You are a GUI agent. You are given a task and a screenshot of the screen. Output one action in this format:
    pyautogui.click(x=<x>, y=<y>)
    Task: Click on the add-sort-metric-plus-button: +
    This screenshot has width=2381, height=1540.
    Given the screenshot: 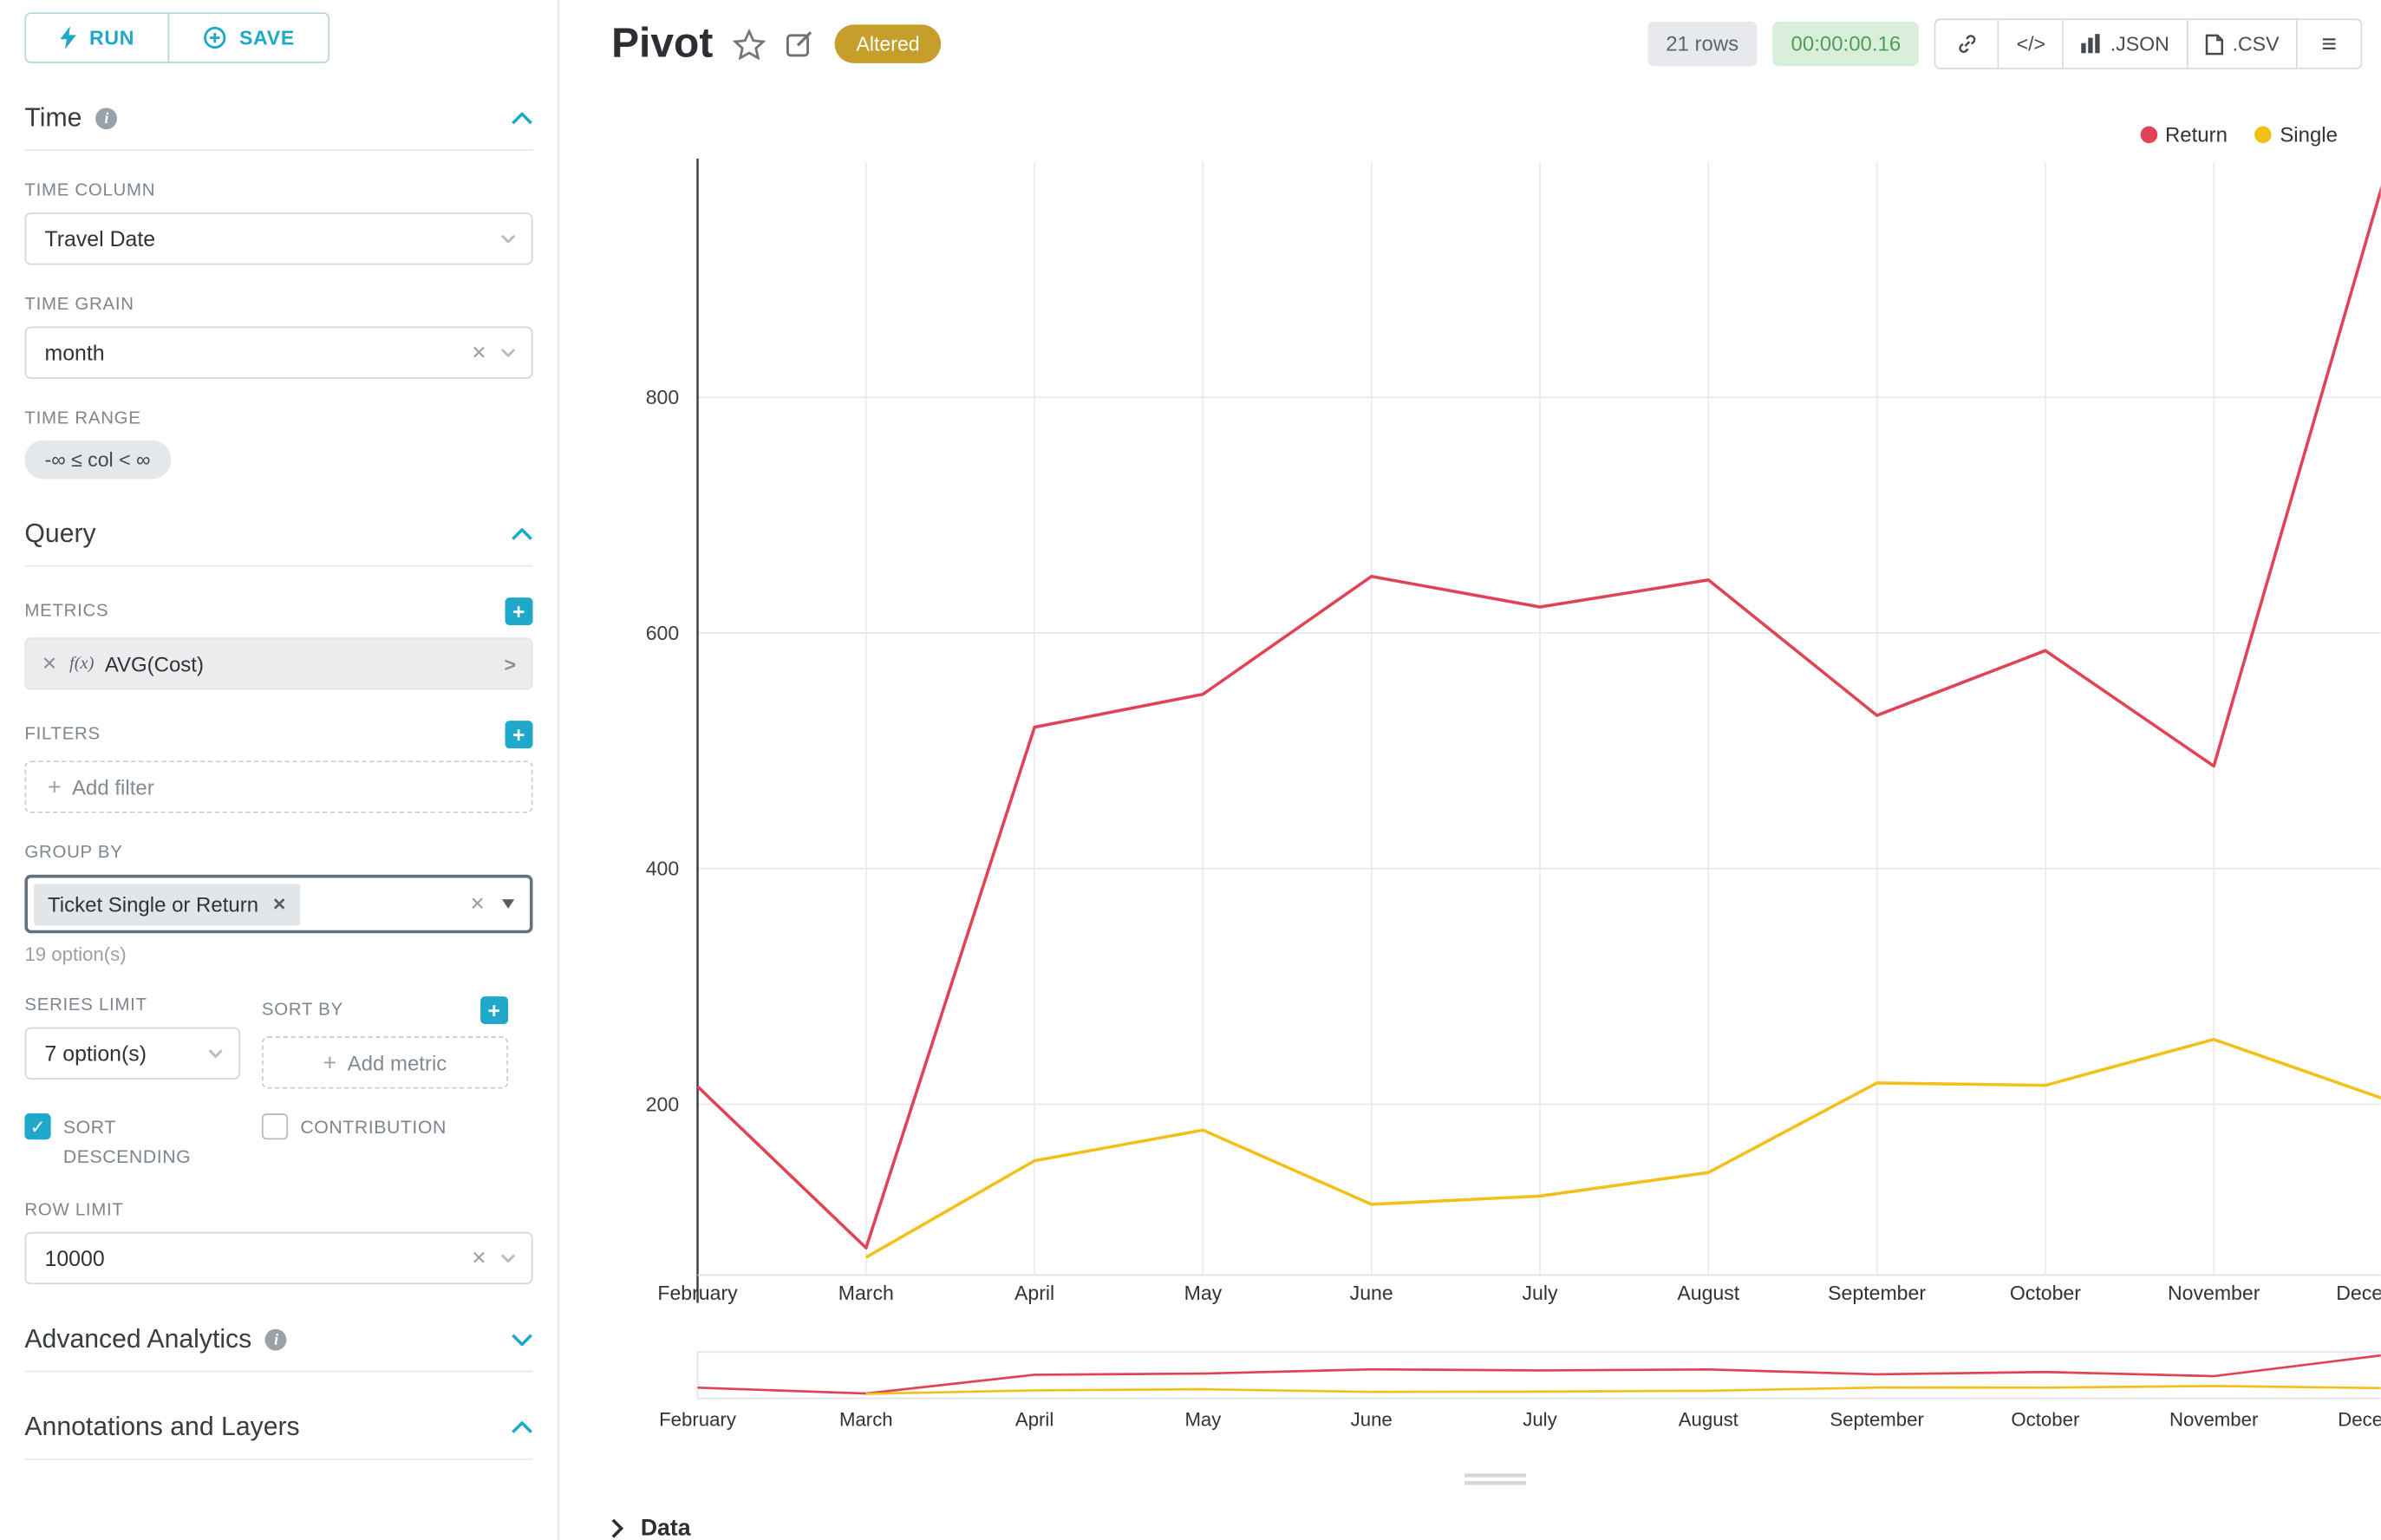 What is the action you would take?
    pyautogui.click(x=495, y=1010)
    